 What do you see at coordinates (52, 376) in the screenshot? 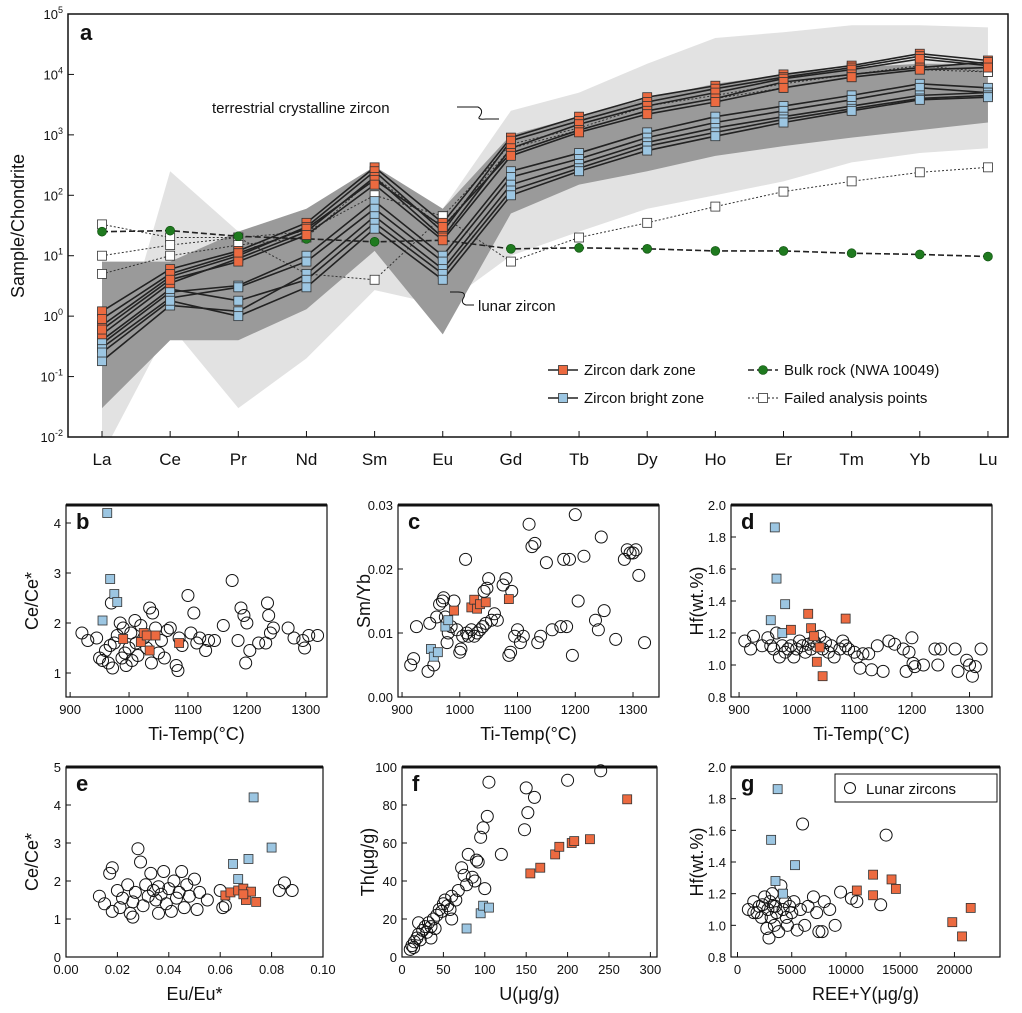
I see `y-tick-label: 10⁻¹` at bounding box center [52, 376].